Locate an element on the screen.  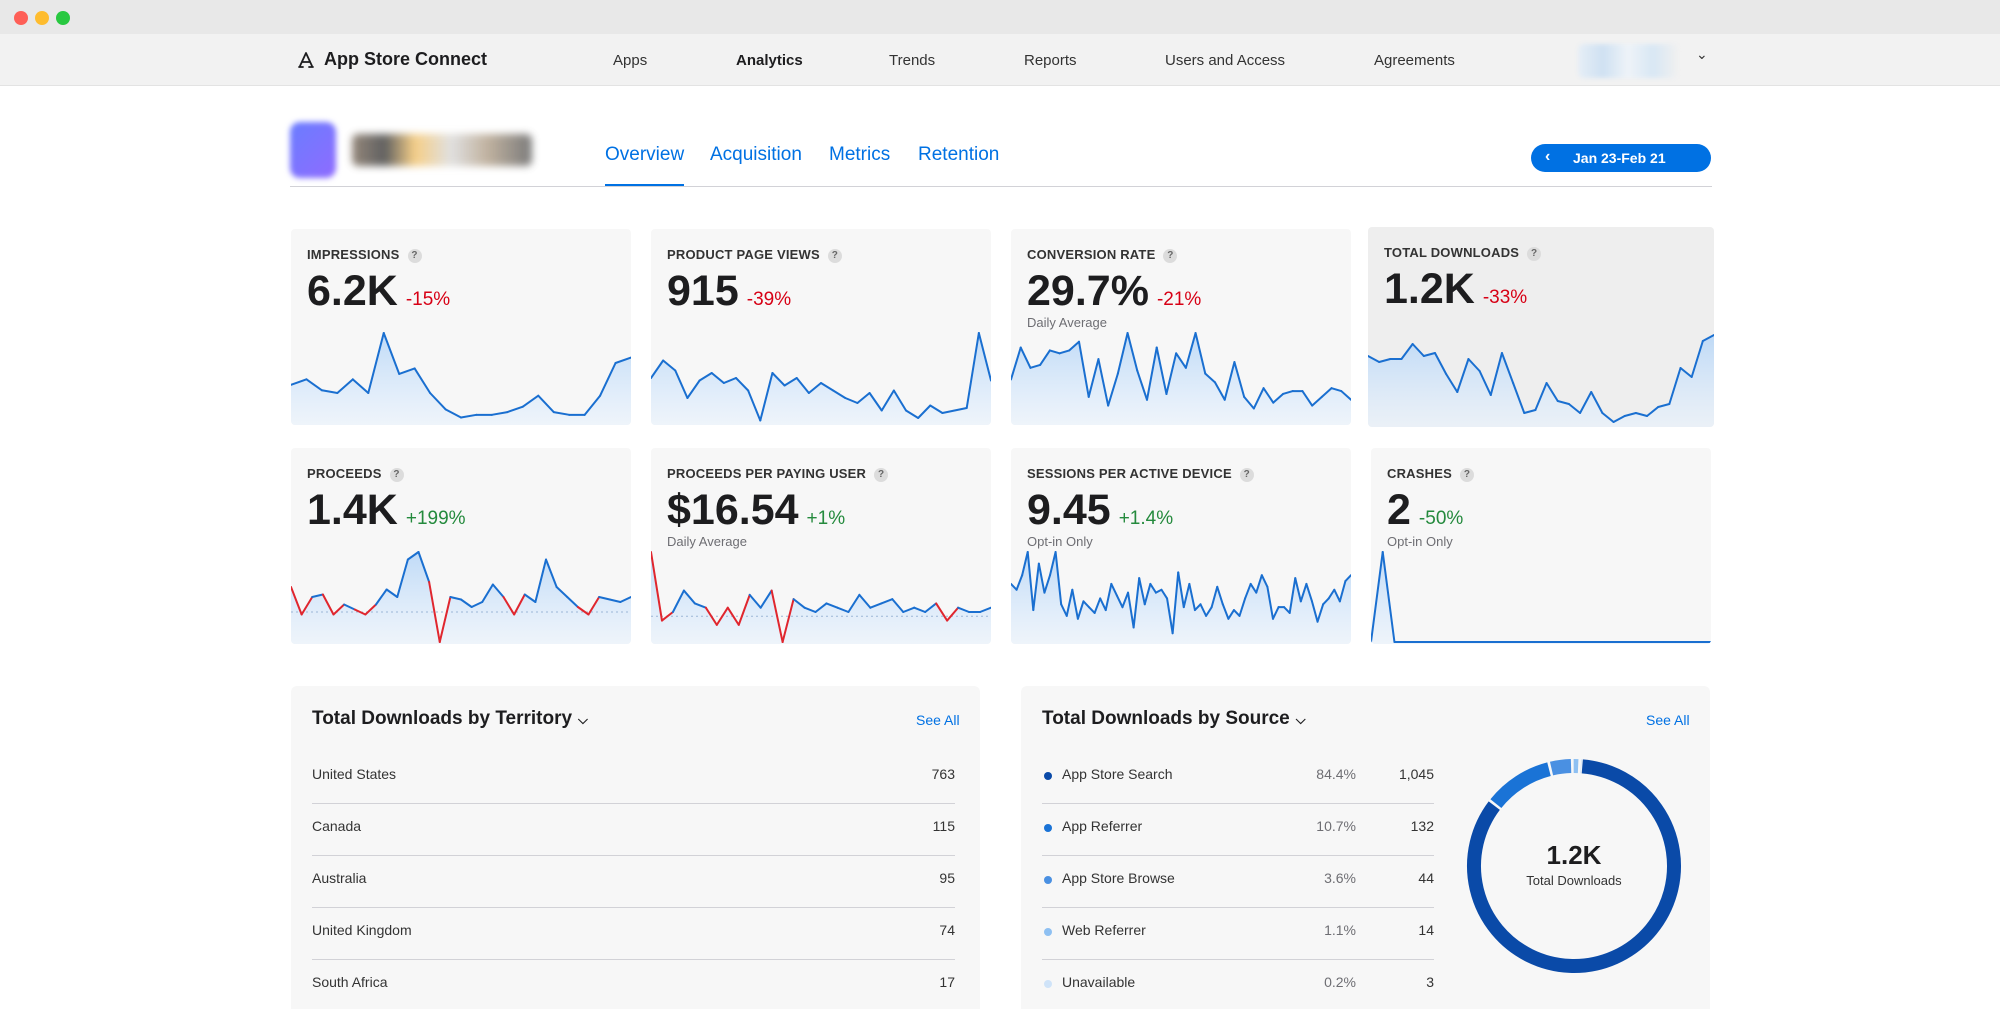
date-range-button: ‹ Jan 23-Feb 21 is located at coordinates (1621, 158).